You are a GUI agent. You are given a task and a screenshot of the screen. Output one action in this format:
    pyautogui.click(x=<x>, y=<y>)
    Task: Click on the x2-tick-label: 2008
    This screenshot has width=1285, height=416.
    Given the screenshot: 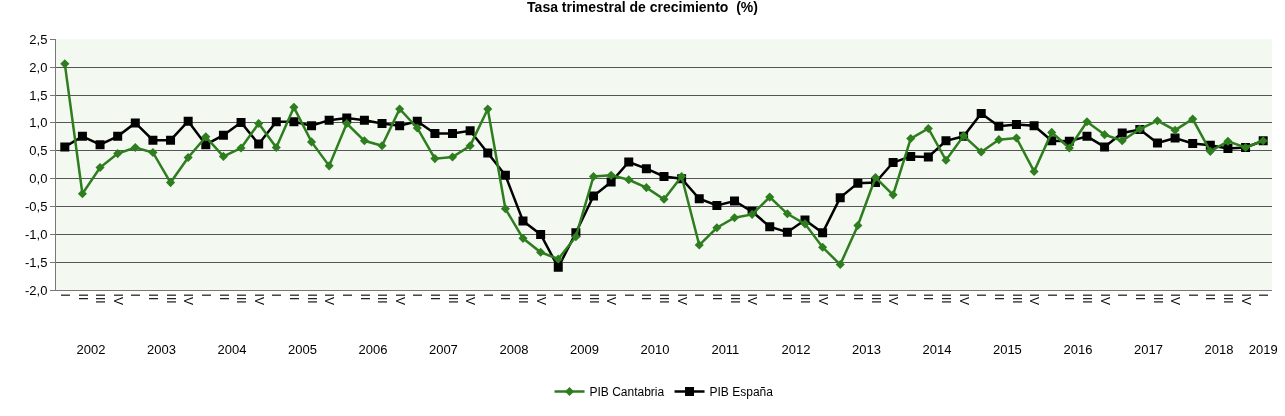 What is the action you would take?
    pyautogui.click(x=514, y=350)
    